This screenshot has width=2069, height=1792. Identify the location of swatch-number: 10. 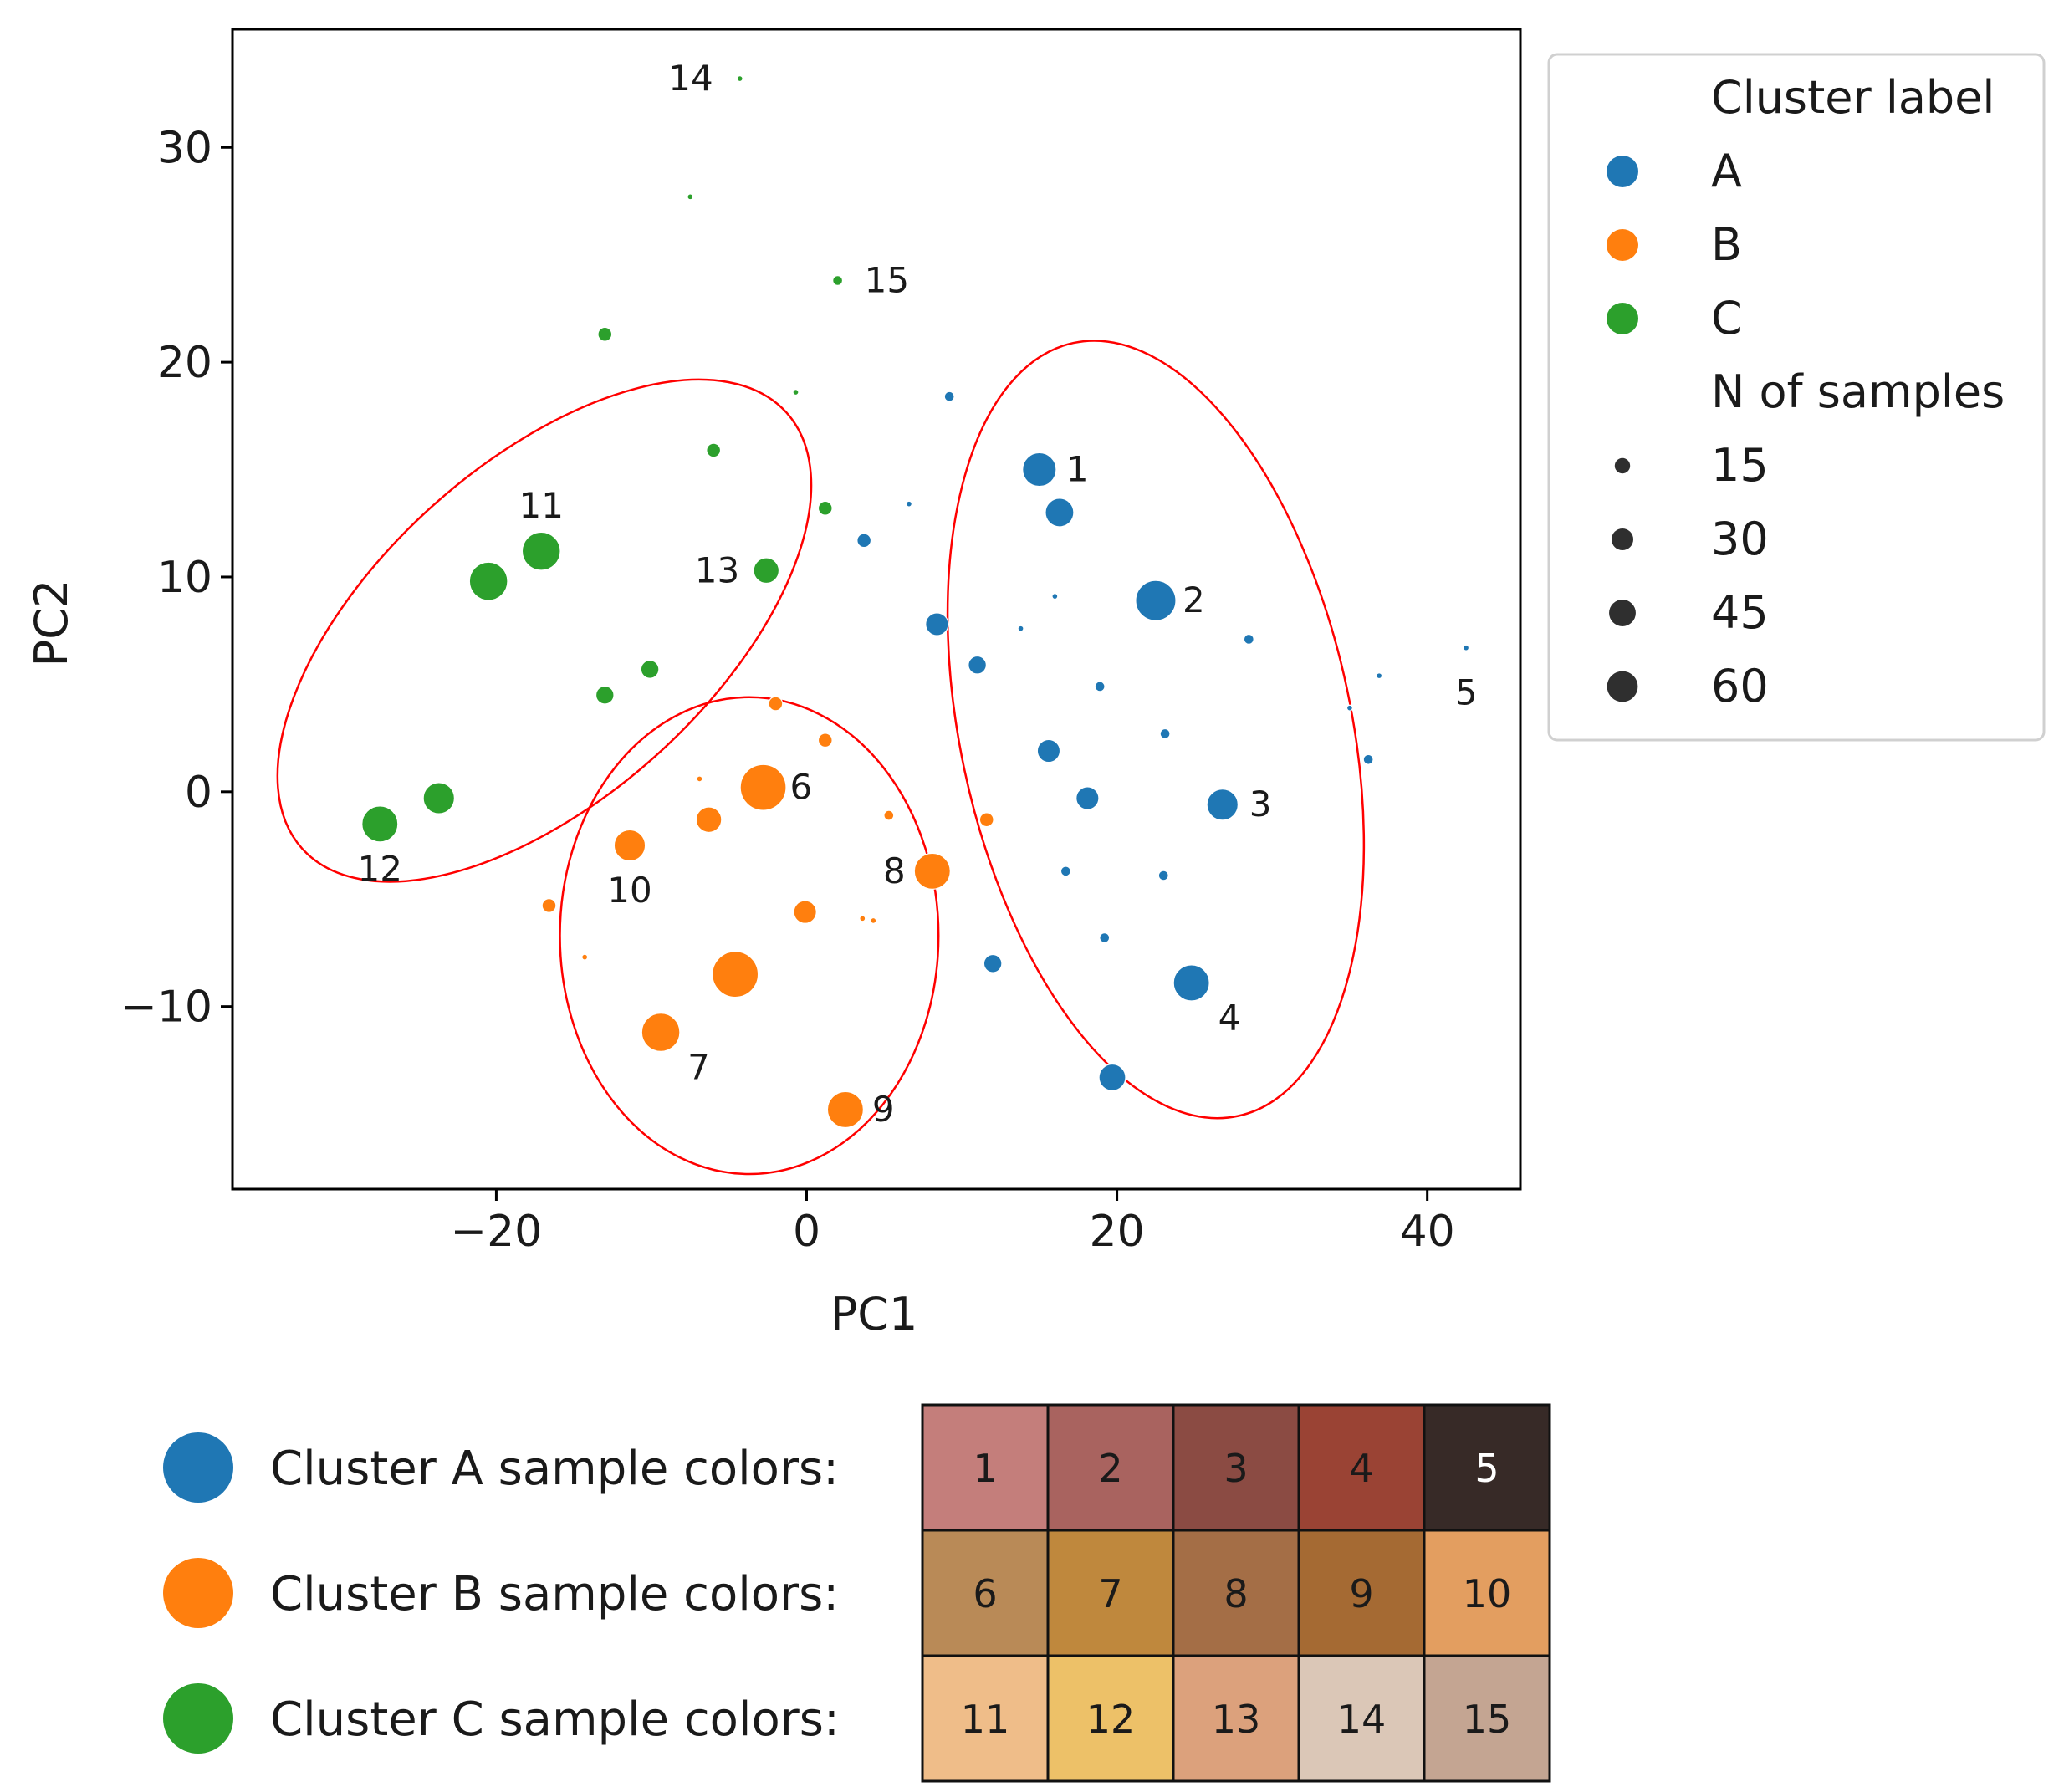
(1487, 1593).